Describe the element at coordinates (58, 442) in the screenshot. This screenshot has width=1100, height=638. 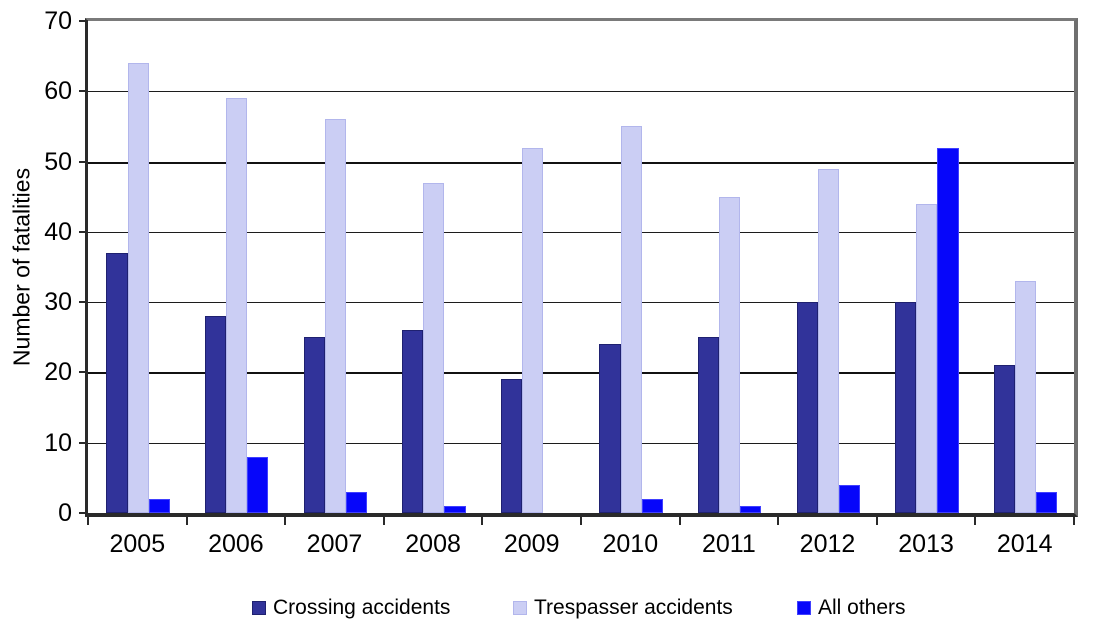
I see `y-tick-label-10: 10` at that location.